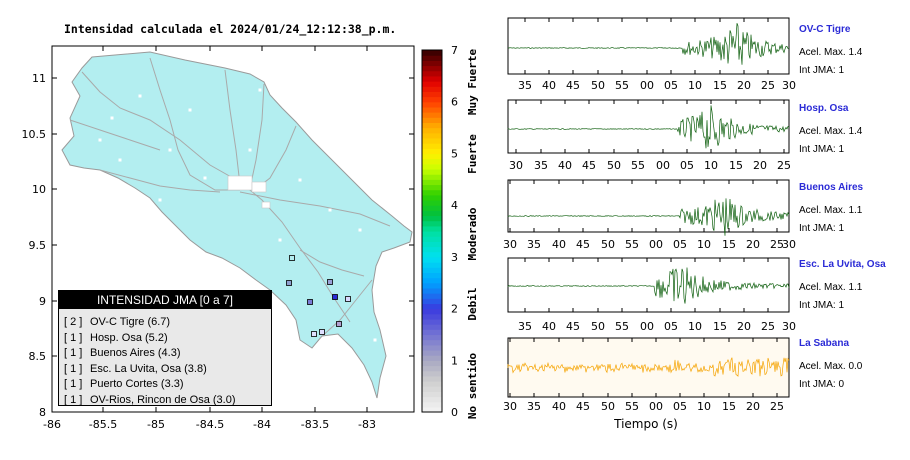  I want to click on seismogram-tick-label: 50, so click(608, 244).